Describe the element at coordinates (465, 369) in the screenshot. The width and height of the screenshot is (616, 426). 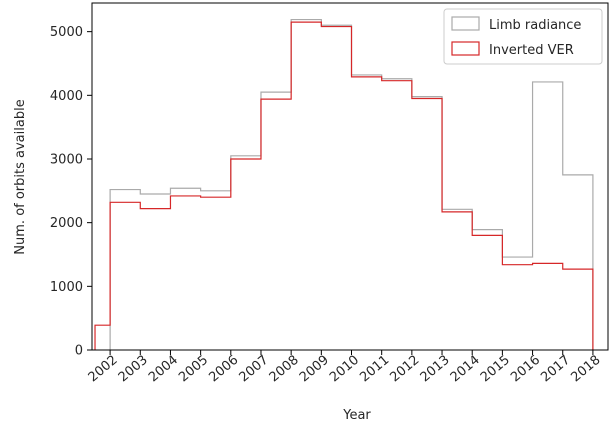
I see `x-tick-label: 2014` at that location.